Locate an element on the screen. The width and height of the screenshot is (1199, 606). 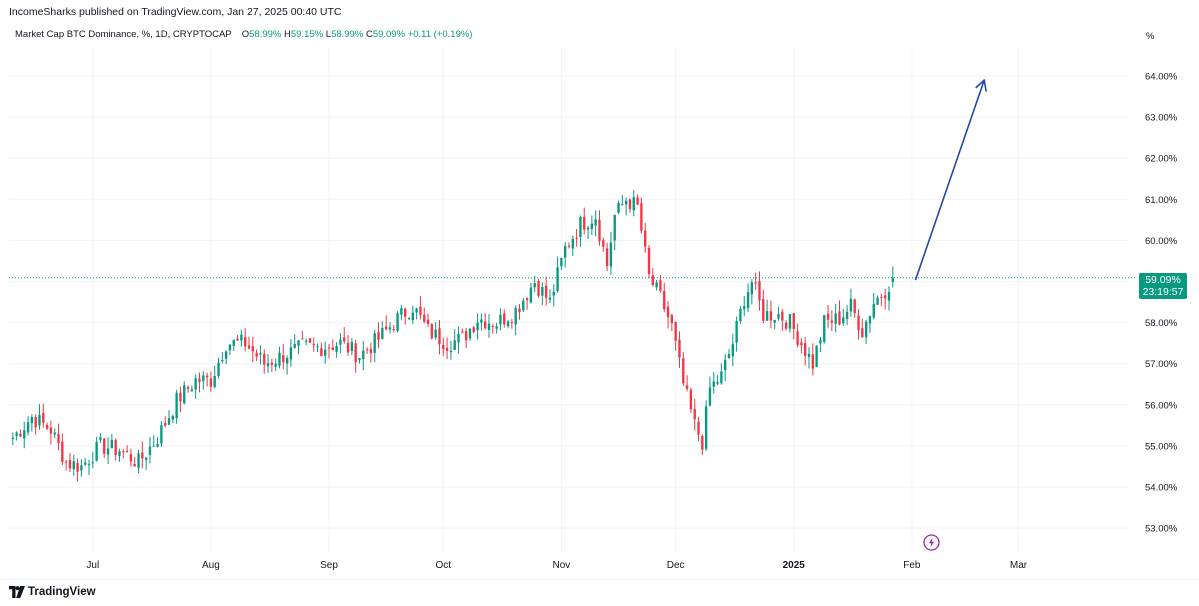
high-value: 59.15% is located at coordinates (307, 34).